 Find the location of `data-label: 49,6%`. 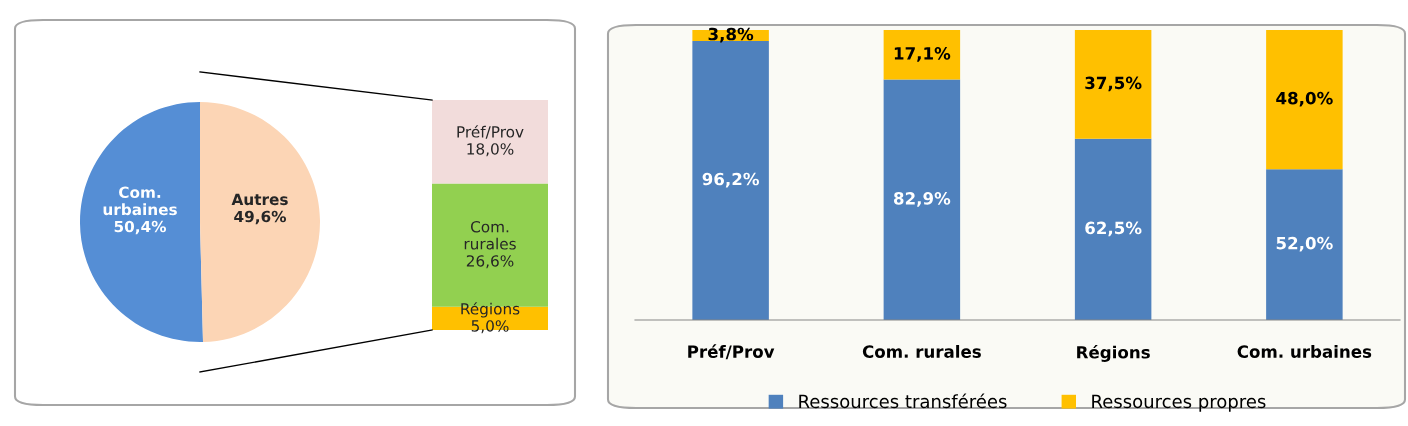

data-label: 49,6% is located at coordinates (260, 217).